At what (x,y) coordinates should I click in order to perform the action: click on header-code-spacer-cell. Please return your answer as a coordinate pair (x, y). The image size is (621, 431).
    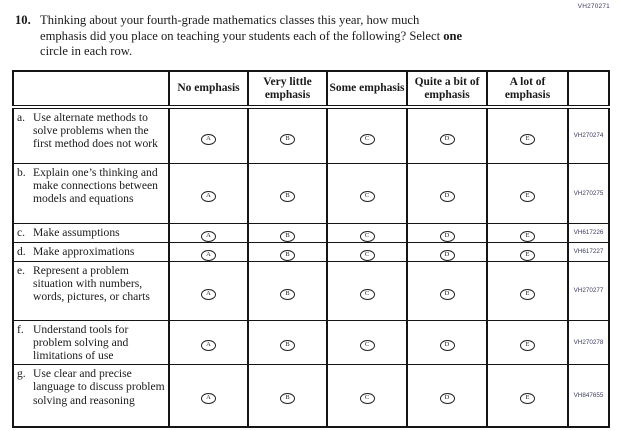
    Looking at the image, I should click on (588, 89).